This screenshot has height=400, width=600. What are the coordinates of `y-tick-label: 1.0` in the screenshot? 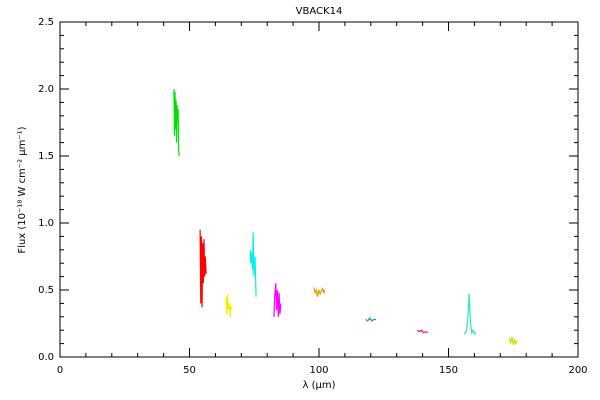 It's located at (46, 223).